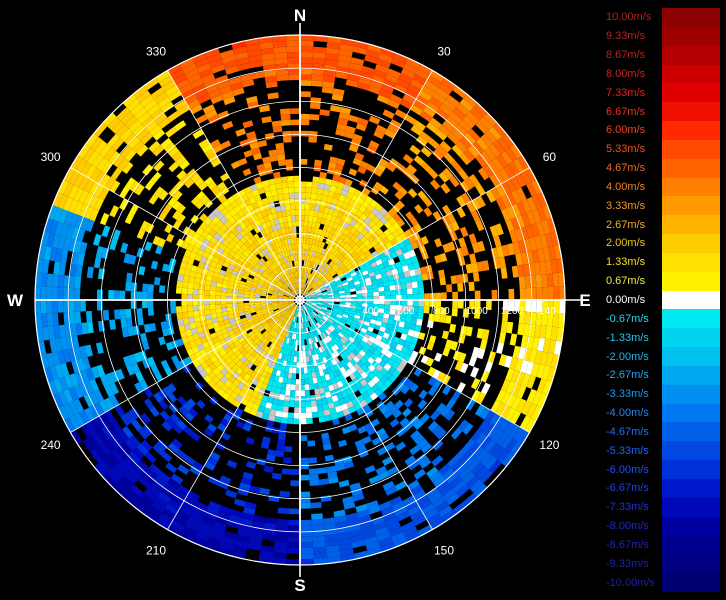 This screenshot has height=600, width=726. Describe the element at coordinates (444, 52) in the screenshot. I see `azimuth-label: 30` at that location.